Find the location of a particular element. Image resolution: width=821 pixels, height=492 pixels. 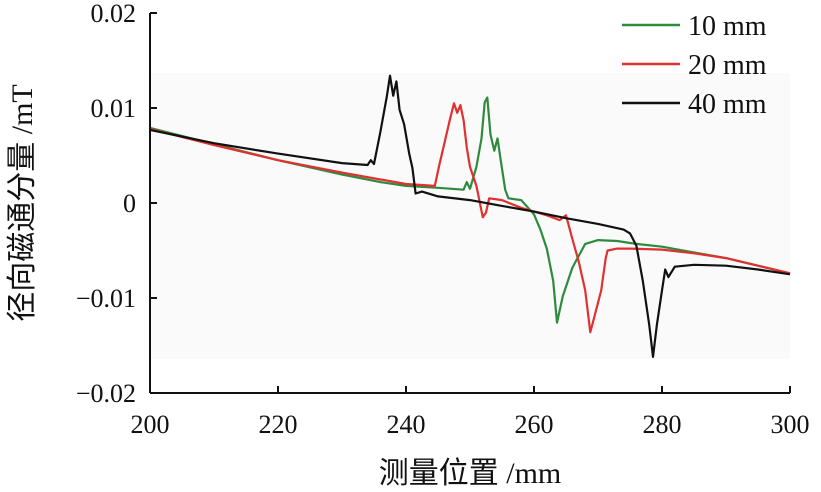

legend-item: 20 mm is located at coordinates (694, 65).